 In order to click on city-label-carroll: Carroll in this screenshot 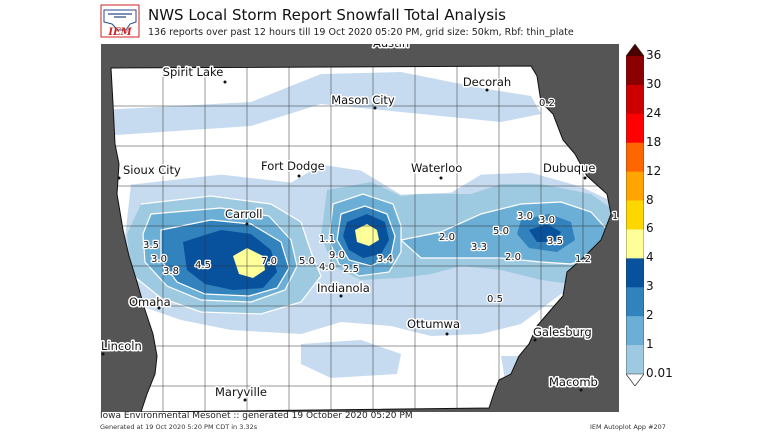, I will do `click(244, 214)`.